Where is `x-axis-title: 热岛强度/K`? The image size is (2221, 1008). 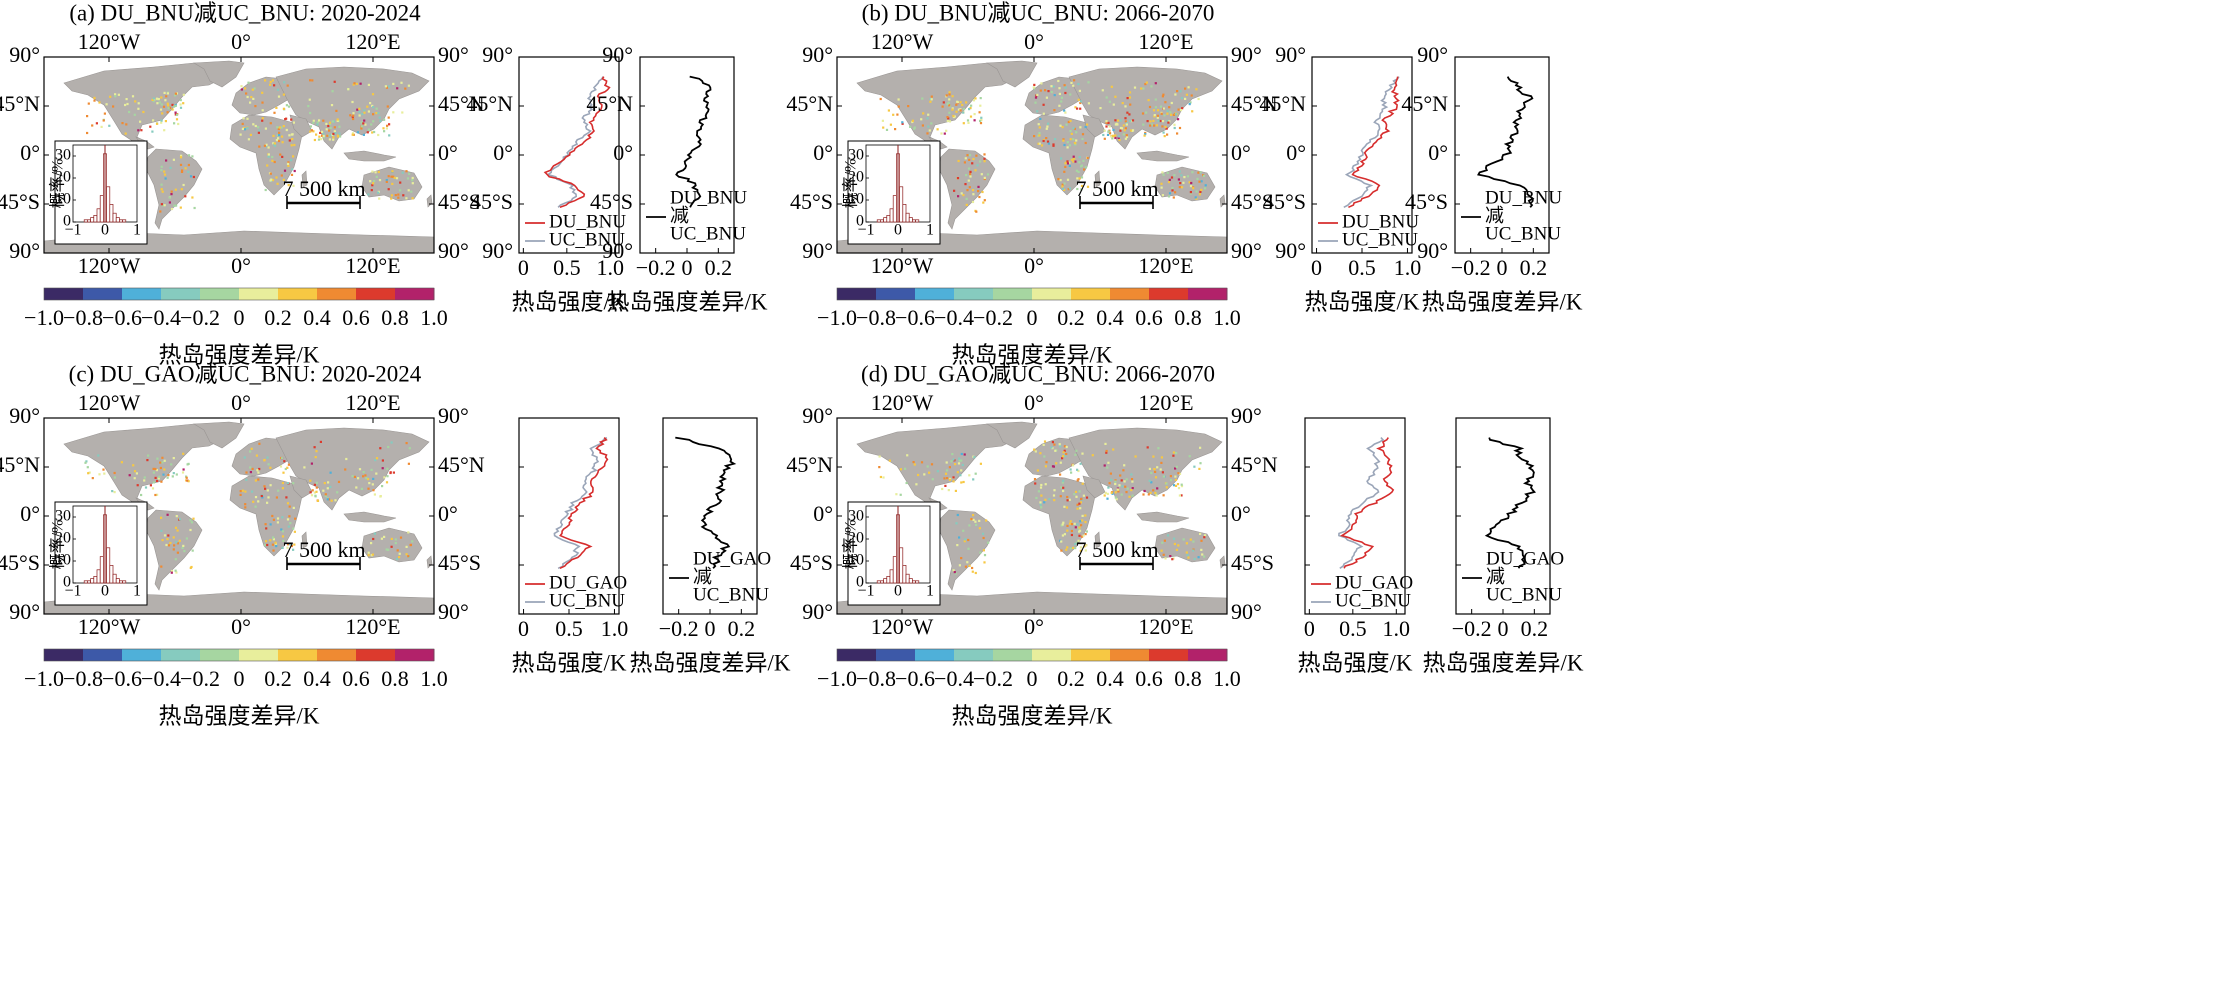 x-axis-title: 热岛强度/K is located at coordinates (569, 662).